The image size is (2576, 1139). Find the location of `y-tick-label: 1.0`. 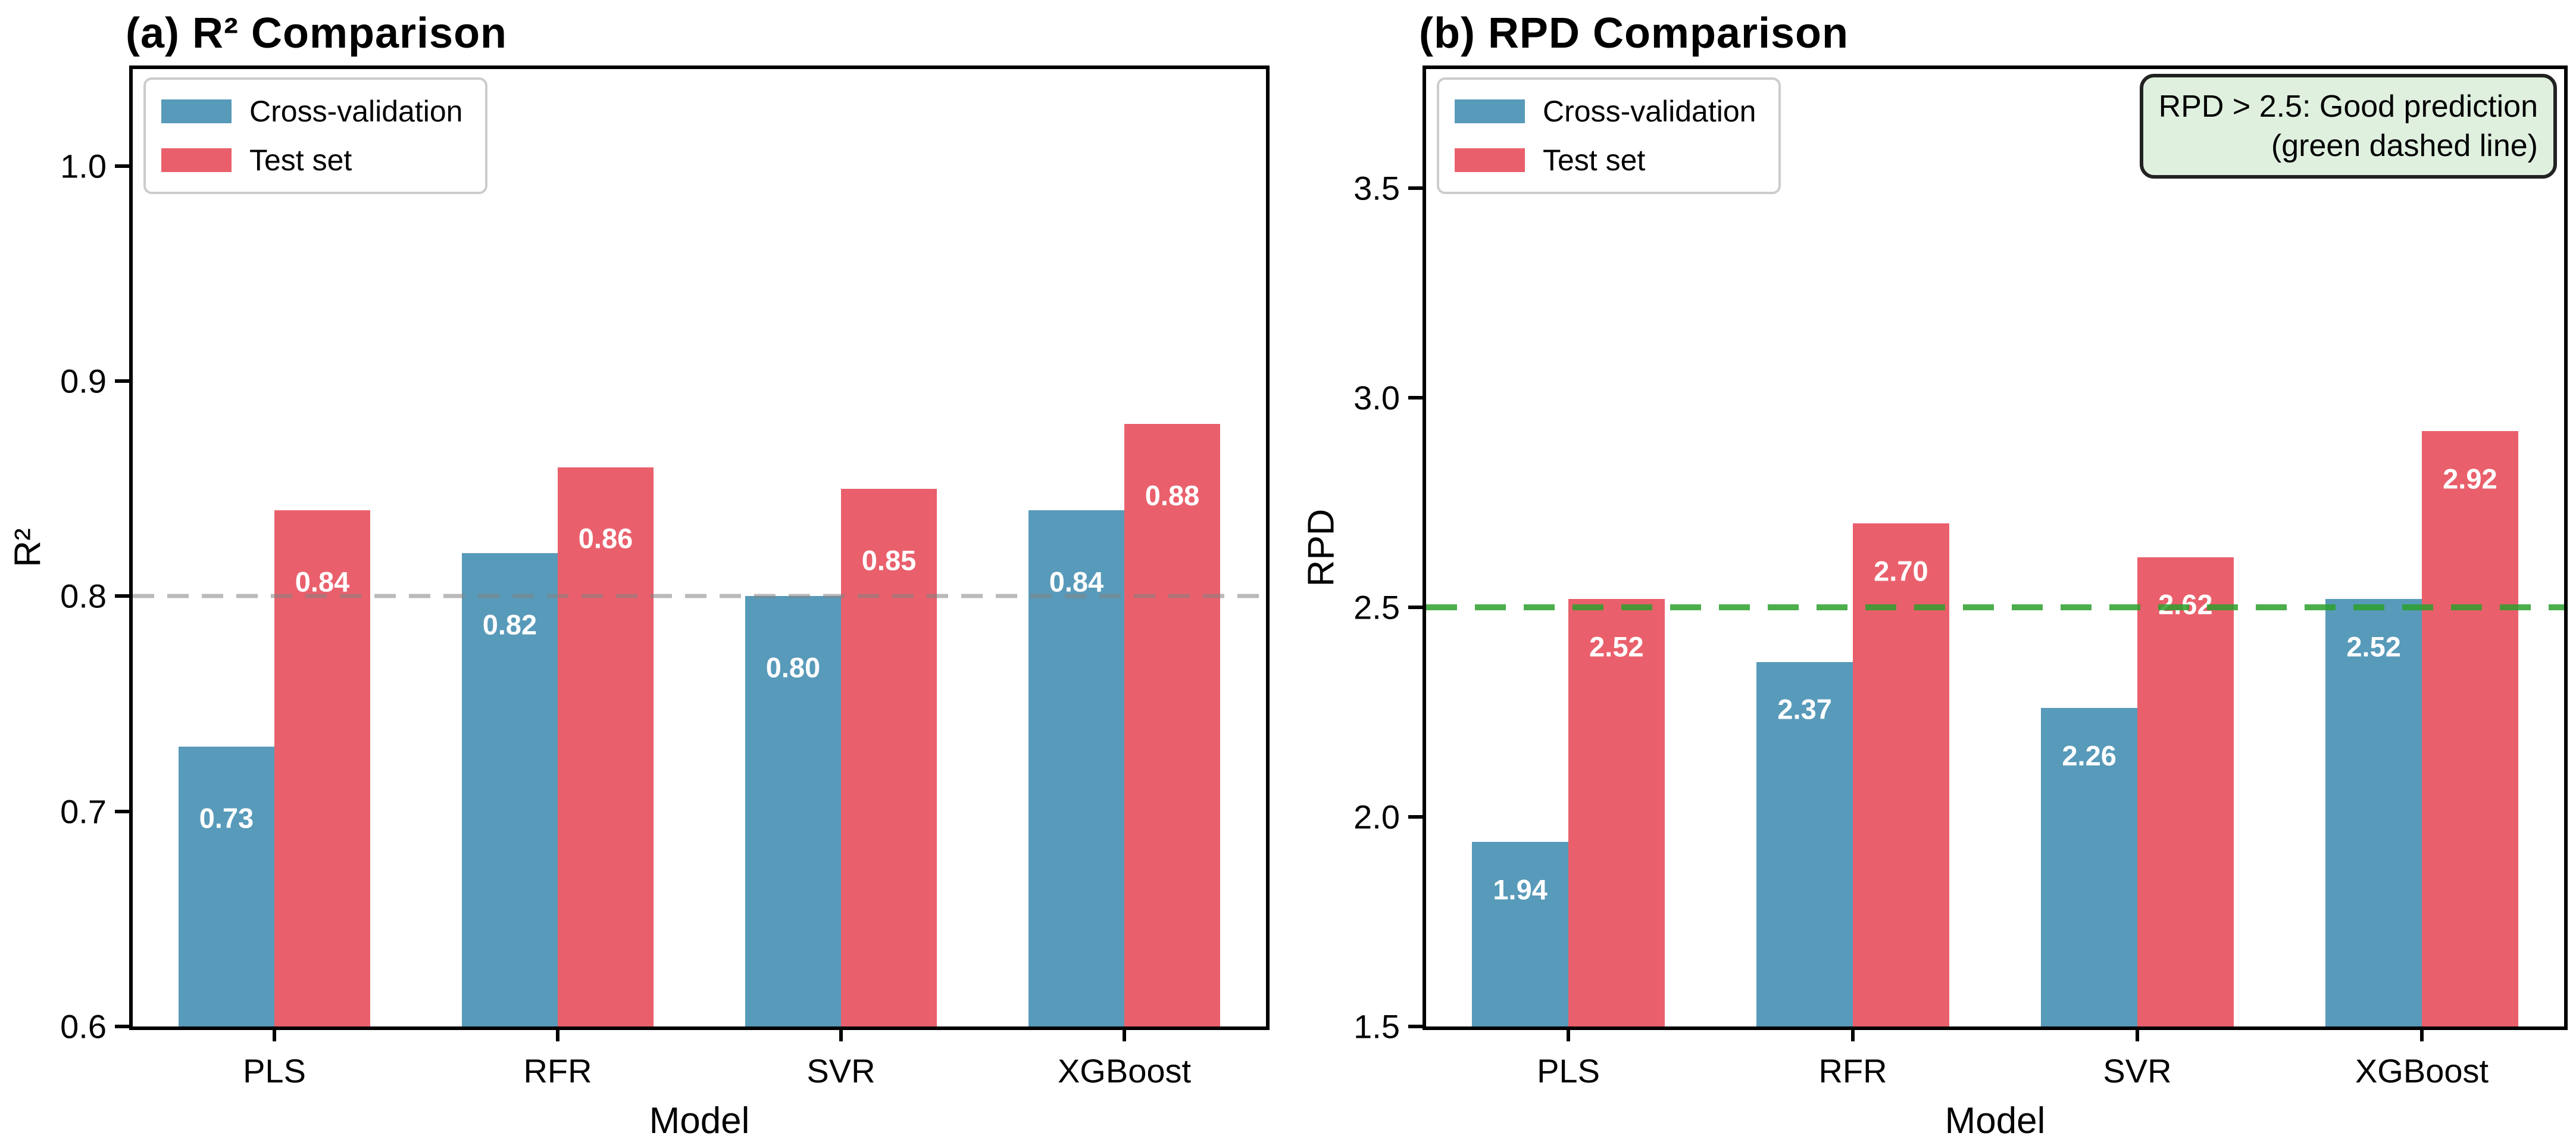

y-tick-label: 1.0 is located at coordinates (83, 166).